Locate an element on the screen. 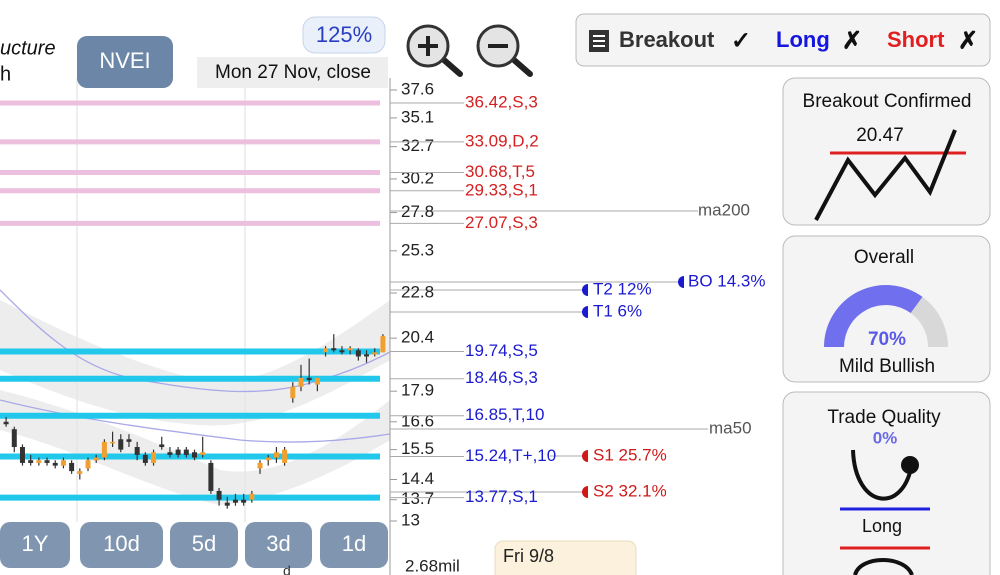 The width and height of the screenshot is (1000, 575). breakout-icon is located at coordinates (885, 175).